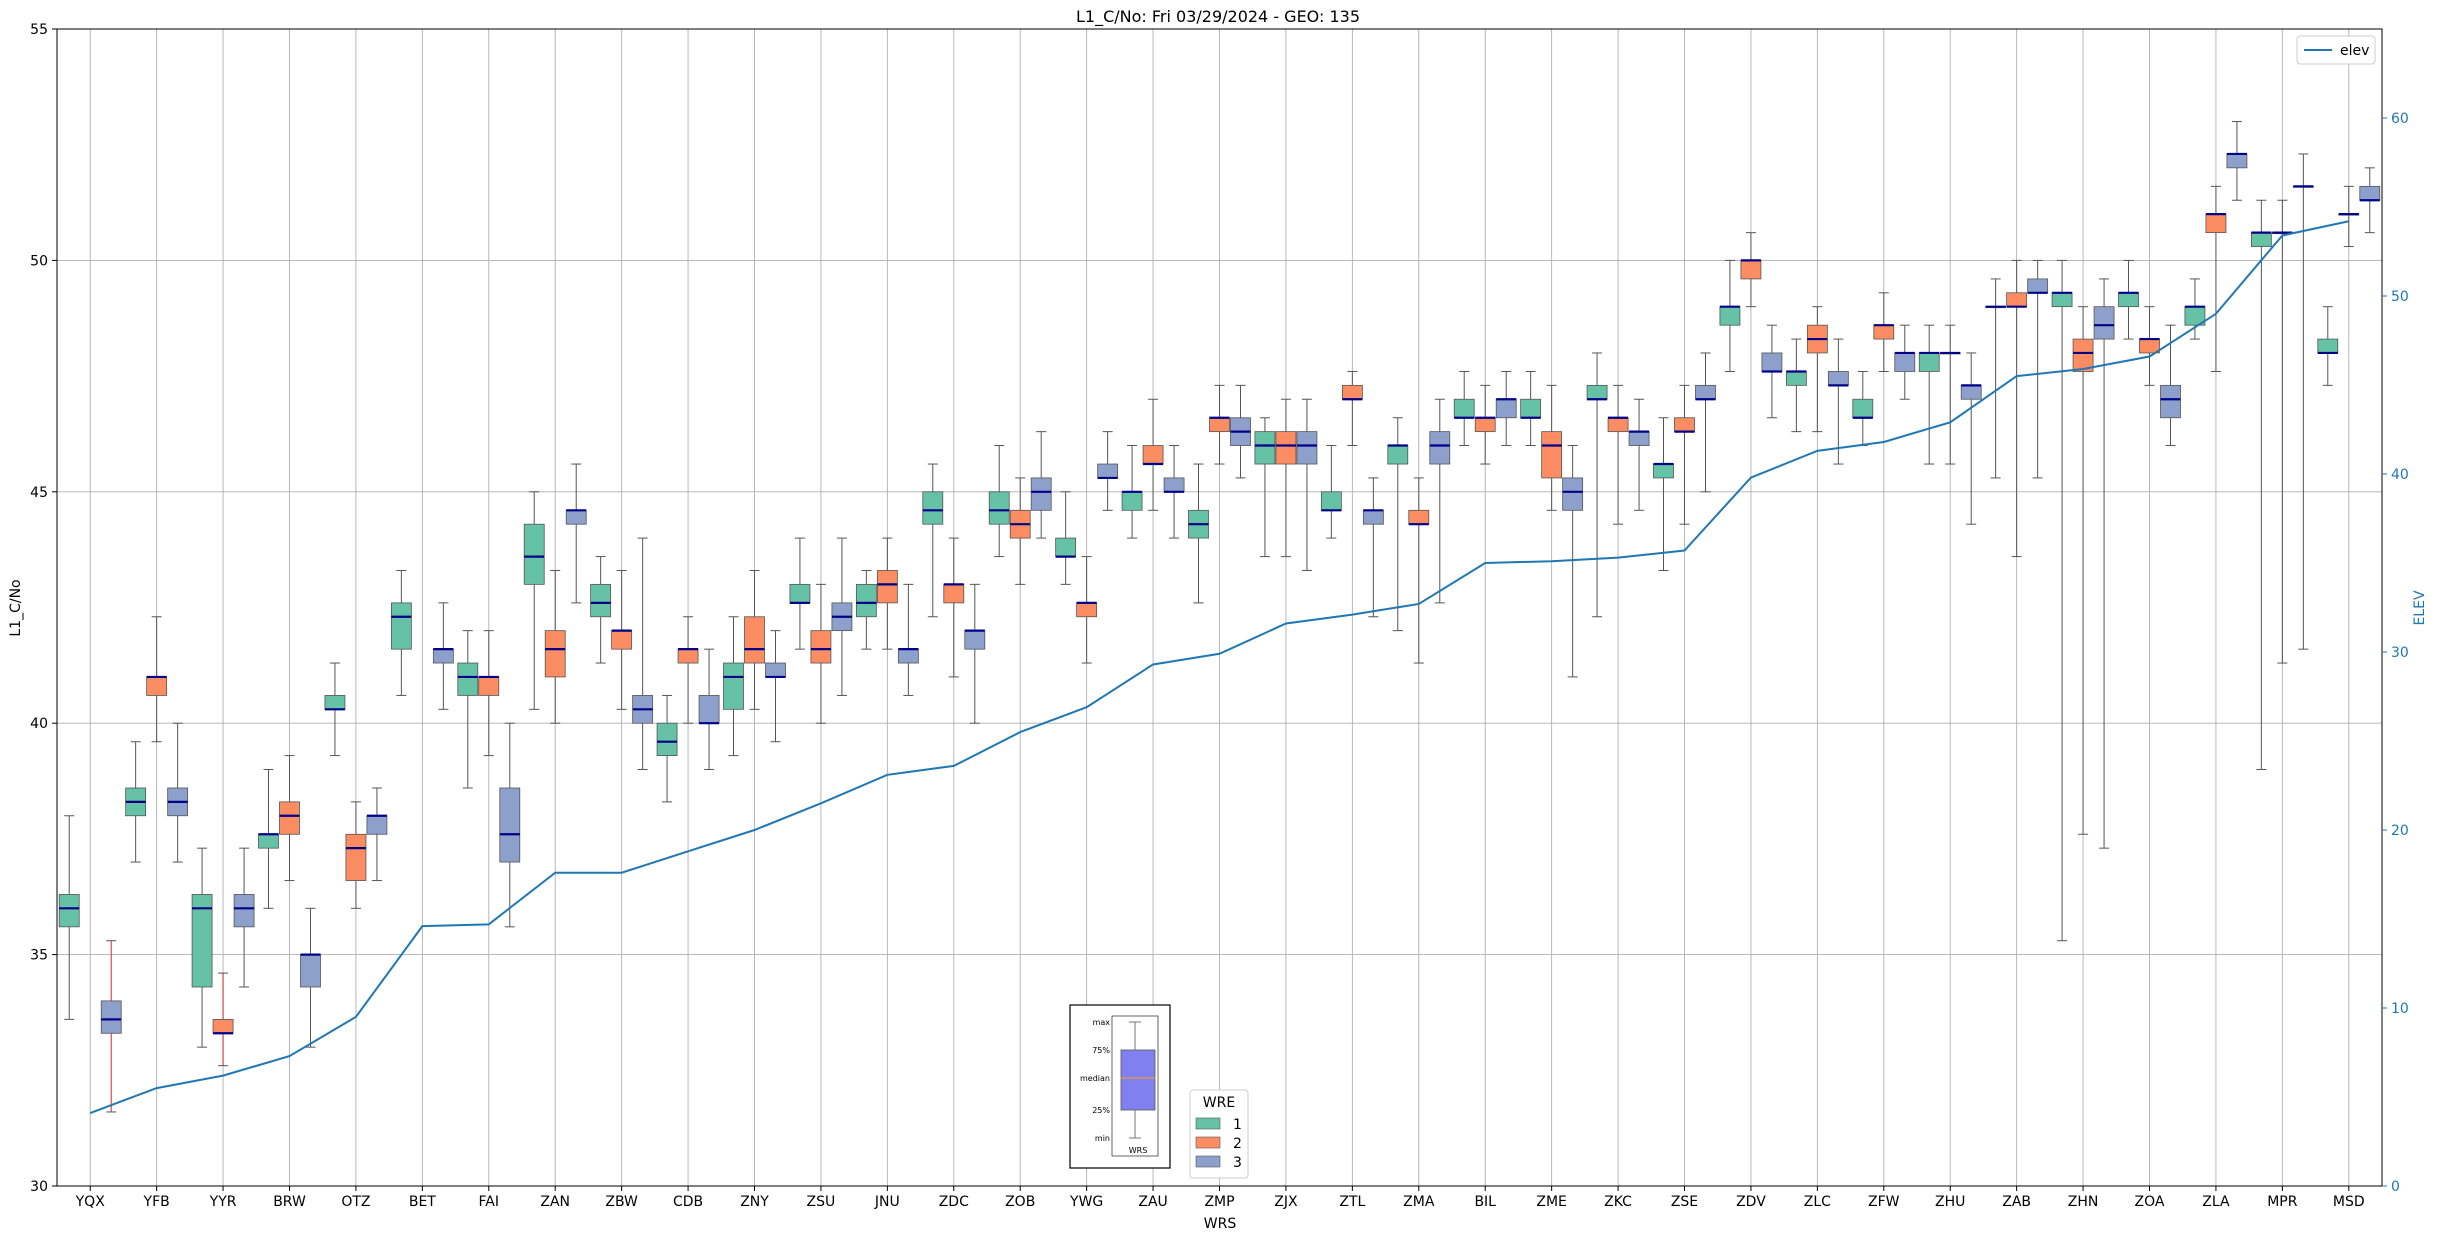 The width and height of the screenshot is (2439, 1238). What do you see at coordinates (2016, 1202) in the screenshot?
I see `x-tick-label: ZAB` at bounding box center [2016, 1202].